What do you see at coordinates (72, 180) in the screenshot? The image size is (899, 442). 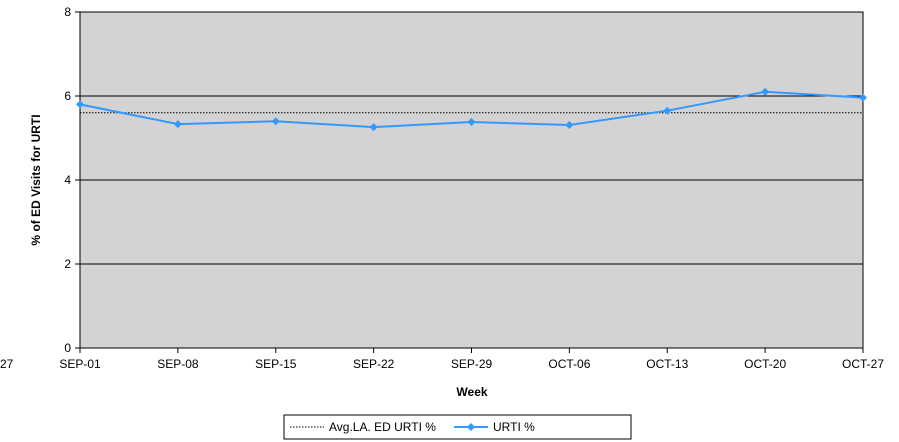 I see `y-axis-ticks: 0 2 4 6 8` at bounding box center [72, 180].